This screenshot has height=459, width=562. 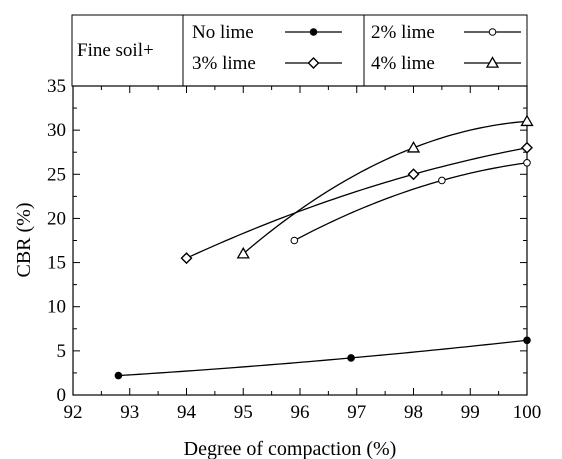 I want to click on y-tick-label: 5, so click(x=62, y=351).